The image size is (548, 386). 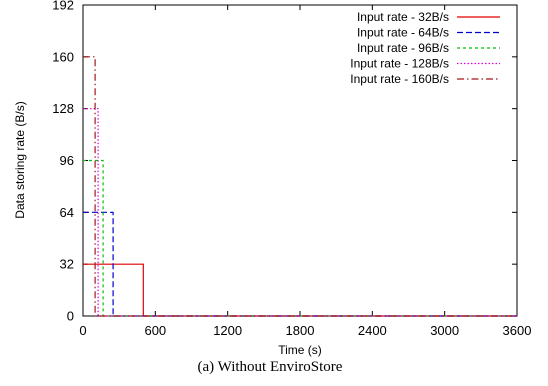 I want to click on x-tick-label: 1200, so click(x=227, y=330).